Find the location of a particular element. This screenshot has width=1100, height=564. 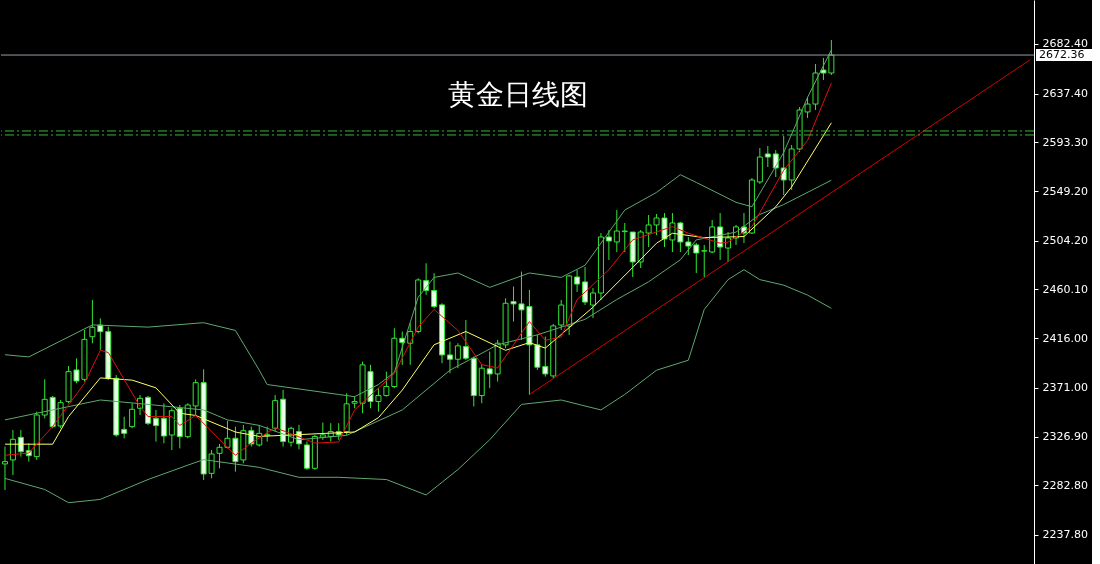

y-tick-label: 2282.80 is located at coordinates (1065, 485).